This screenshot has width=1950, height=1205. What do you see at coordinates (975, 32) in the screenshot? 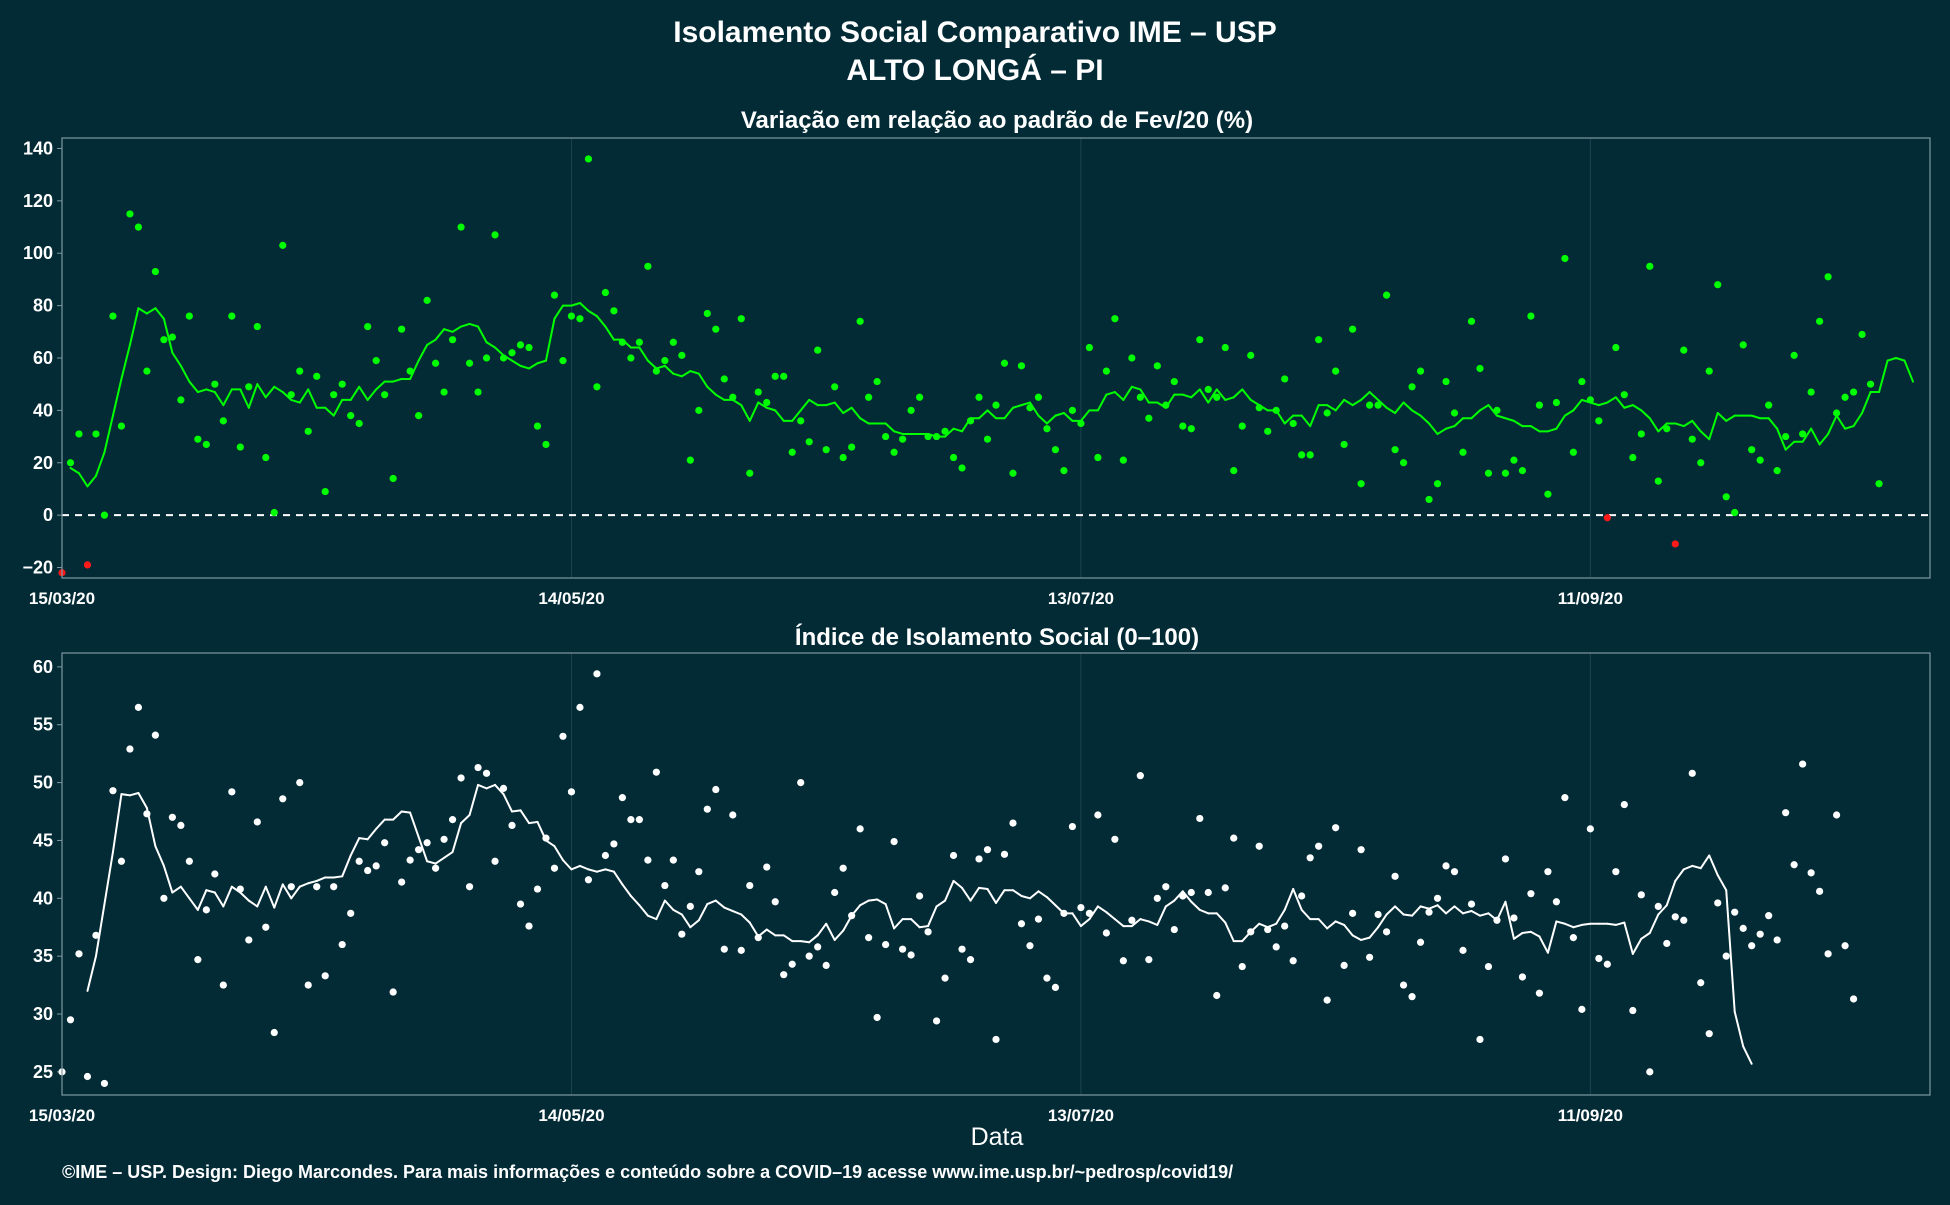
I see `figure-title: Isolamento Social Comparativo IME – USP` at bounding box center [975, 32].